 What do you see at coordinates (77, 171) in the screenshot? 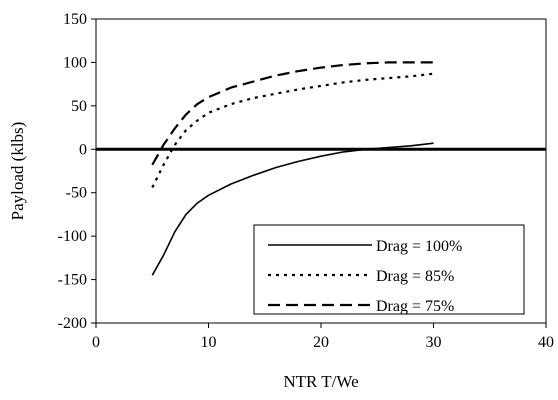
I see `y-axis-ticks: 150 100 50 0 -50 -100 -150 -200` at bounding box center [77, 171].